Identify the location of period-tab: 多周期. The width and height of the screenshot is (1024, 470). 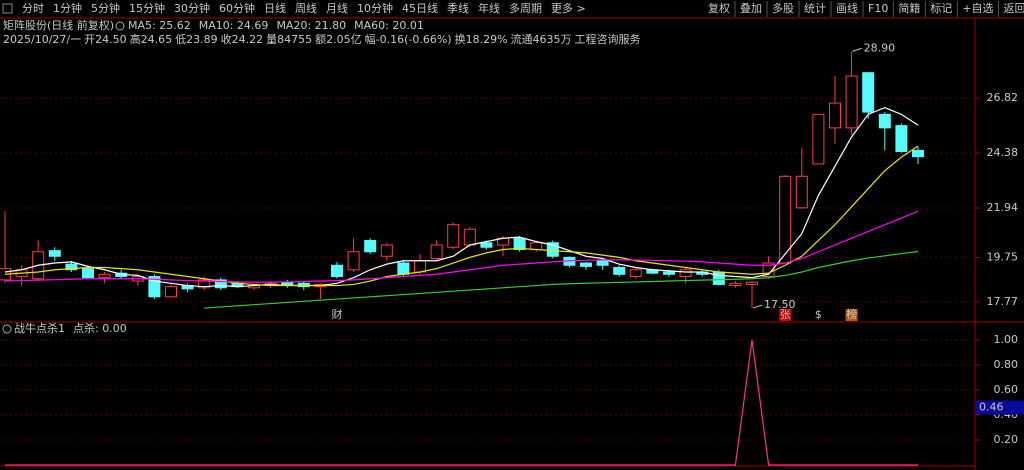
(525, 8).